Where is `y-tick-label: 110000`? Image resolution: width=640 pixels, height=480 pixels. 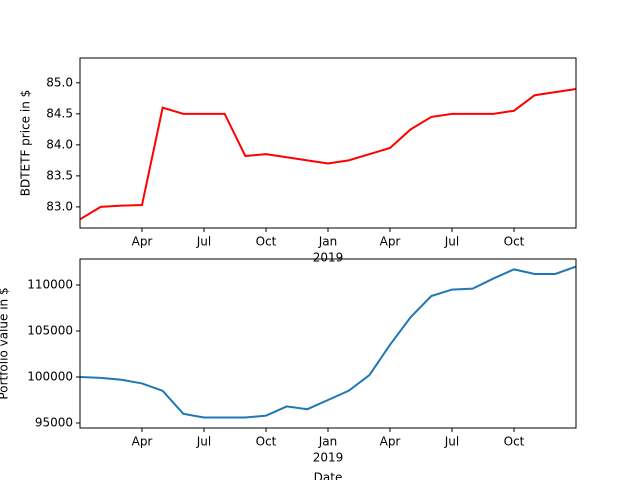 y-tick-label: 110000 is located at coordinates (50, 285).